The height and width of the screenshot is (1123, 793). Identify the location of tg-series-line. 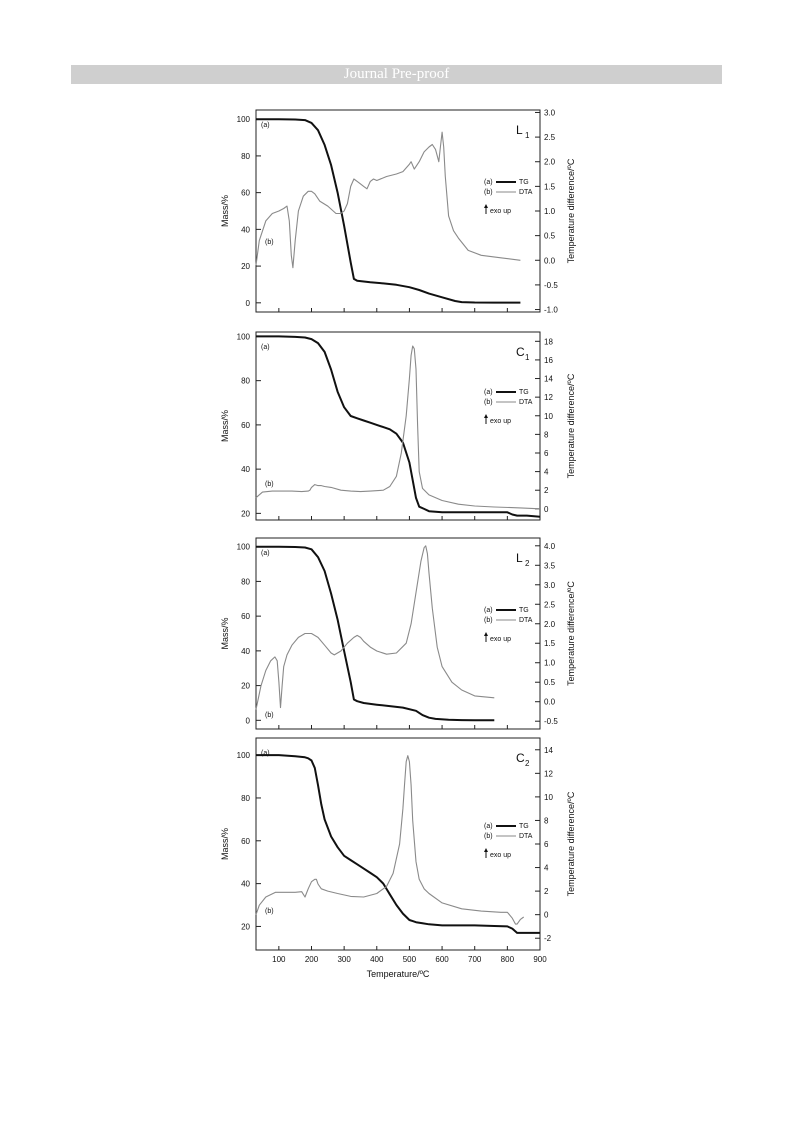
(398, 844).